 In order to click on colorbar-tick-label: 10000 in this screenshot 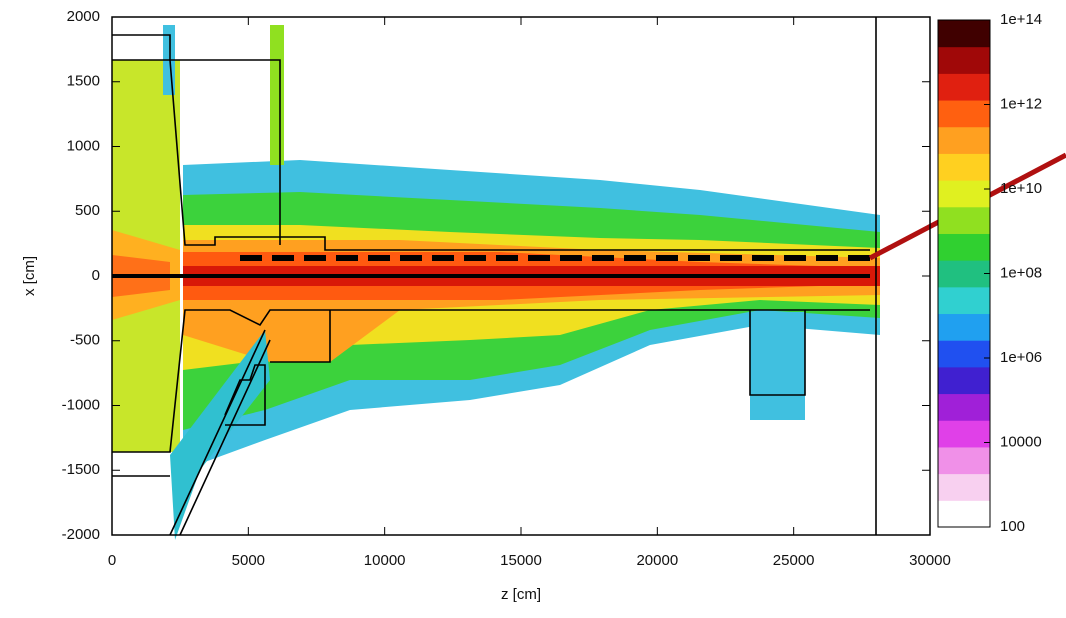, I will do `click(1021, 441)`.